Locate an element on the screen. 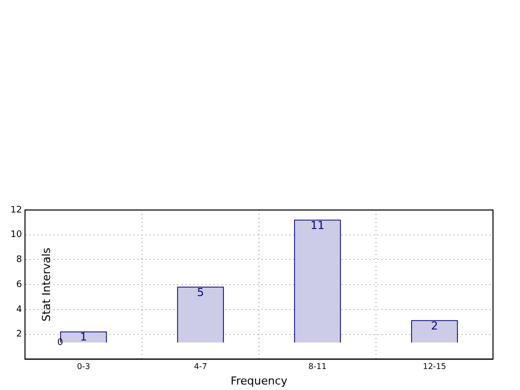 This screenshot has width=520, height=390. data-label: 11 is located at coordinates (317, 225).